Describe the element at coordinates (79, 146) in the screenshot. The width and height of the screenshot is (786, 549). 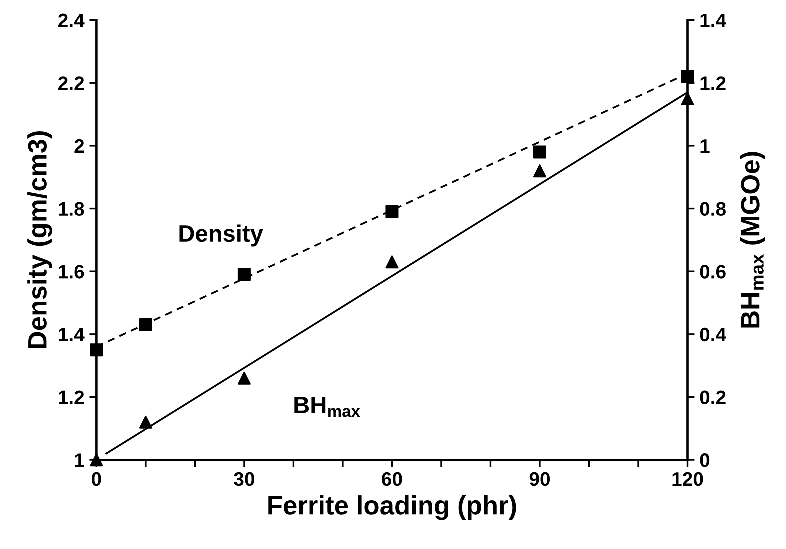
I see `y-tick-label: 2` at that location.